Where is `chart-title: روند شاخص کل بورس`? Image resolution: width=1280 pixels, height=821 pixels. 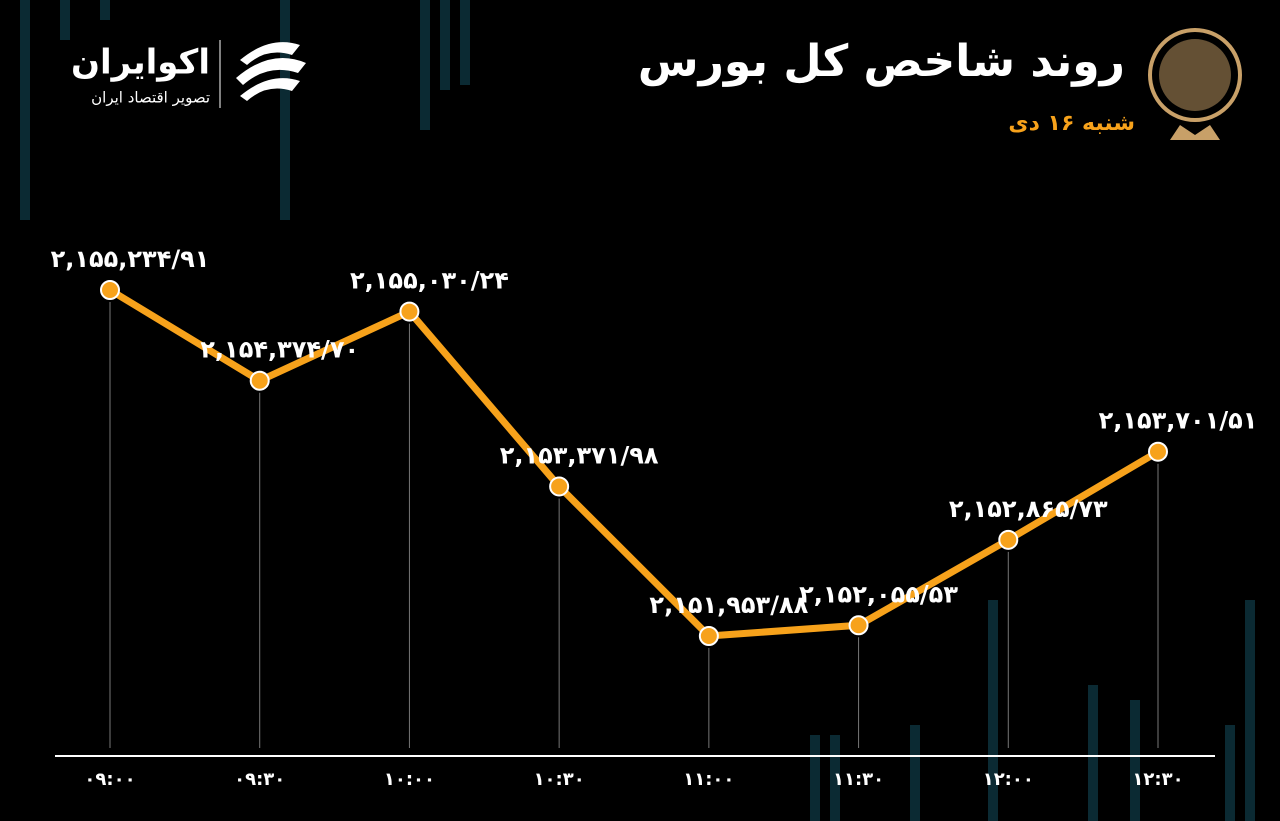
chart-title: روند شاخص کل بورس is located at coordinates (881, 61).